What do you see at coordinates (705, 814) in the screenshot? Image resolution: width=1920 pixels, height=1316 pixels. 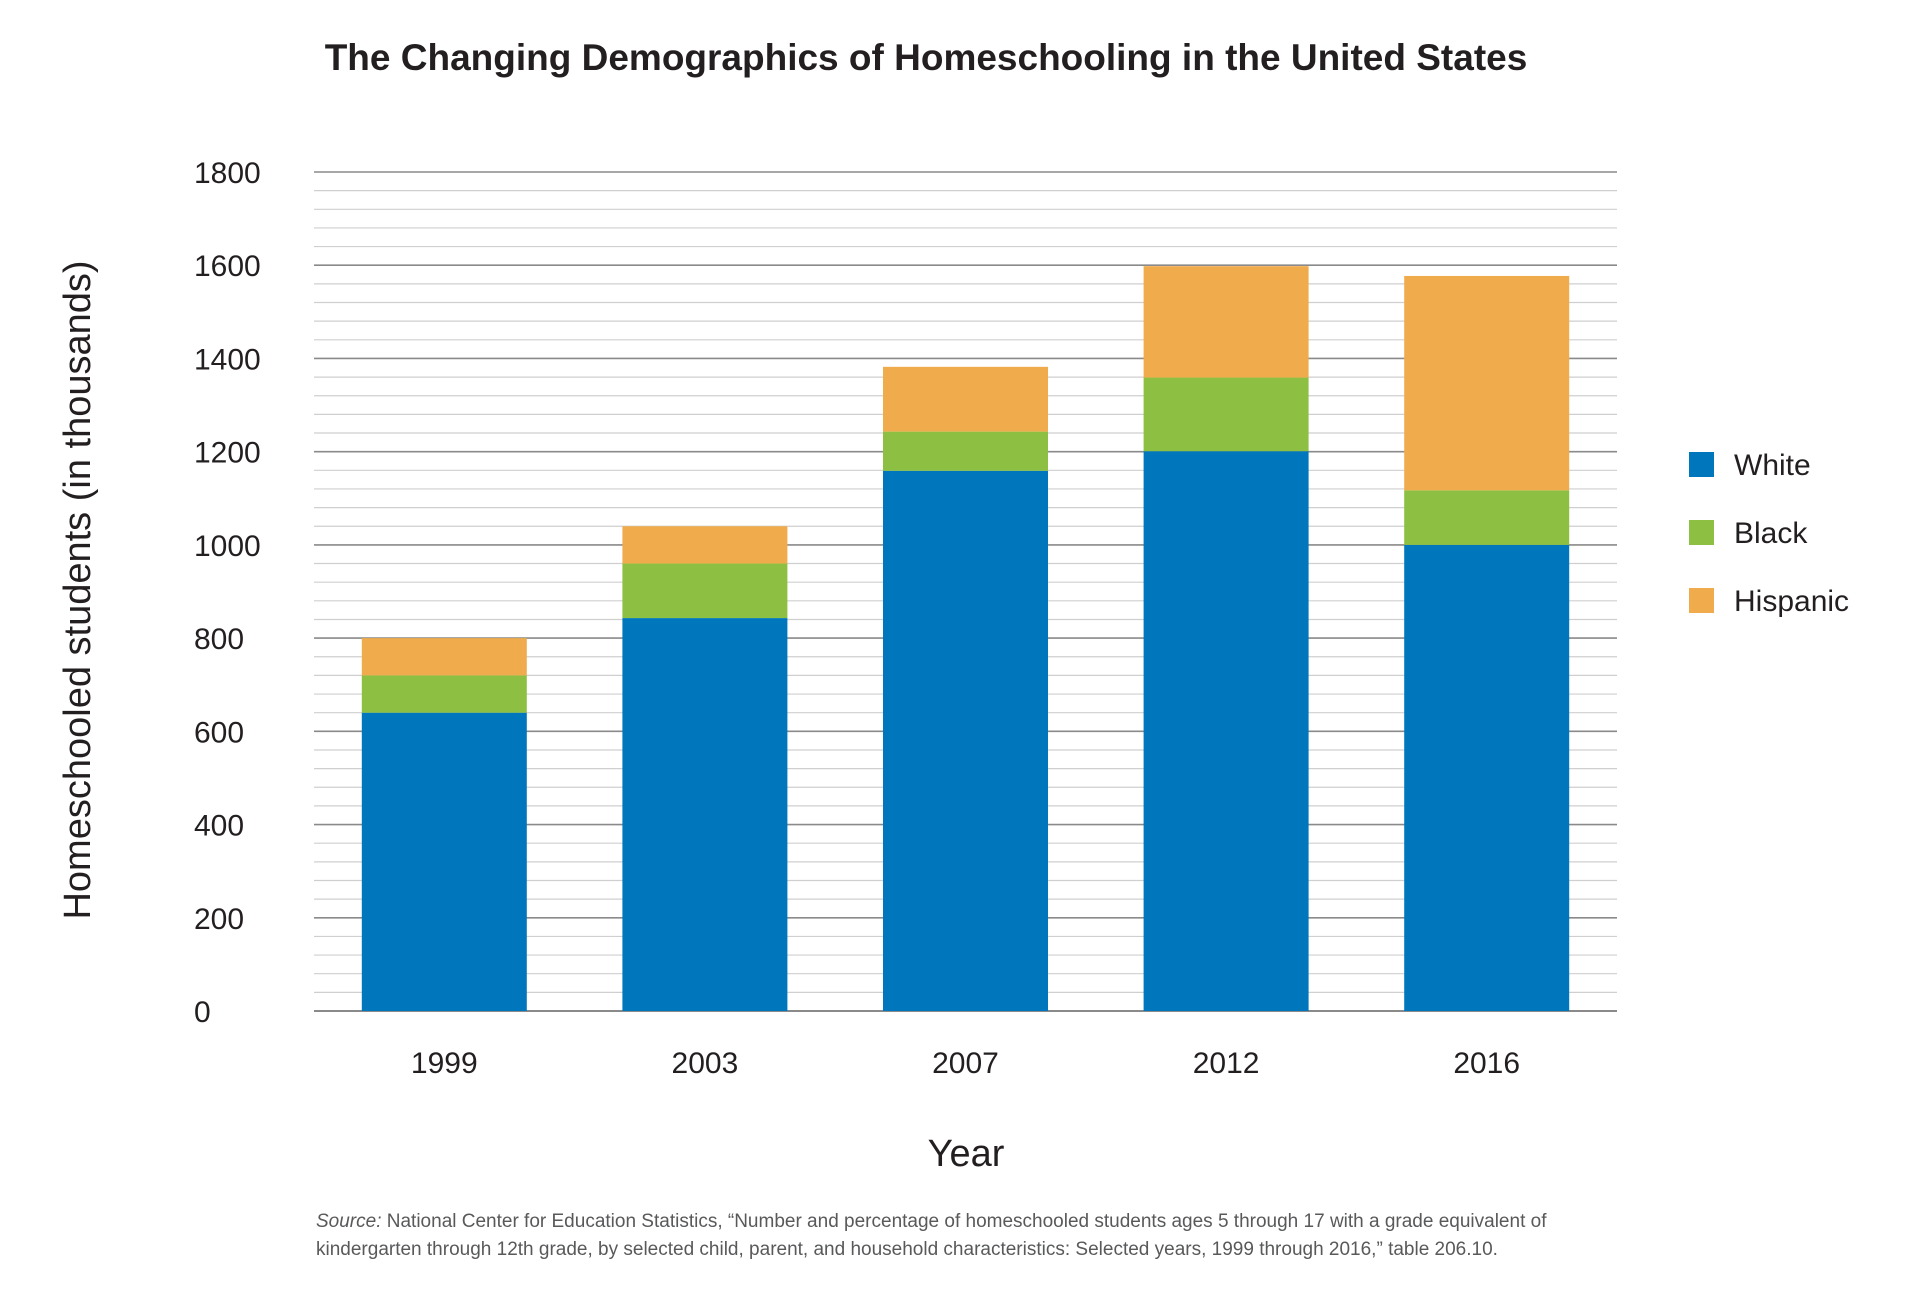 I see `bar-white-2003` at bounding box center [705, 814].